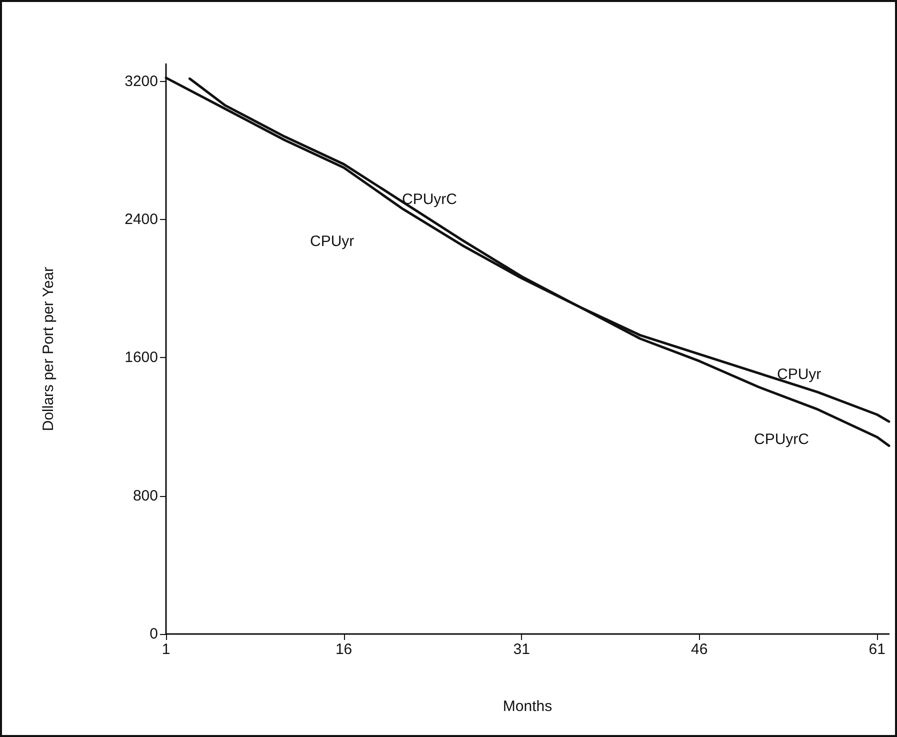  I want to click on y-tick-label: 3200, so click(141, 81).